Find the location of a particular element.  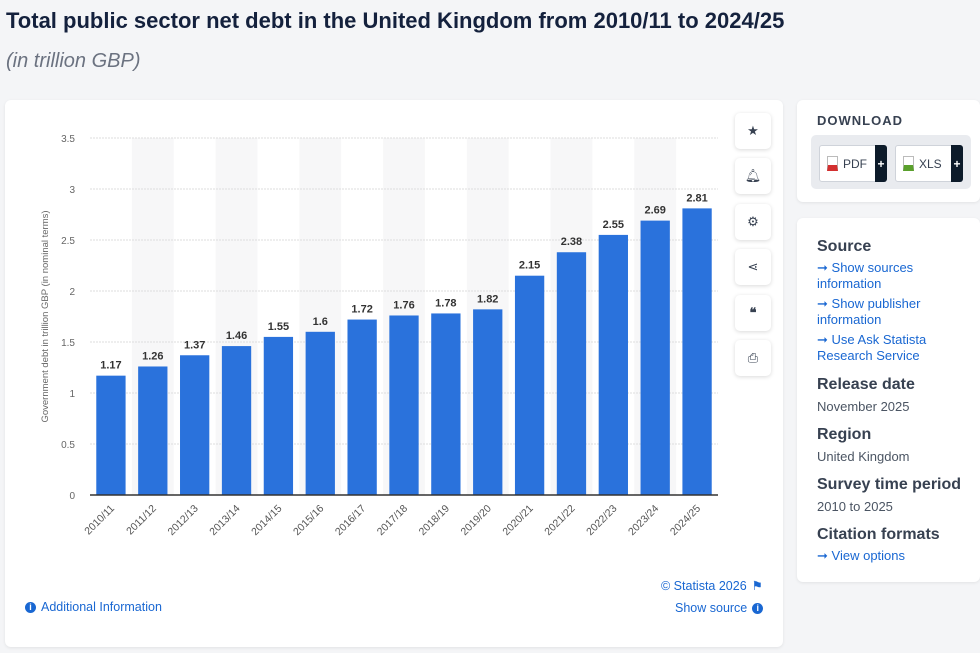

region-value: United Kingdom is located at coordinates (863, 456).